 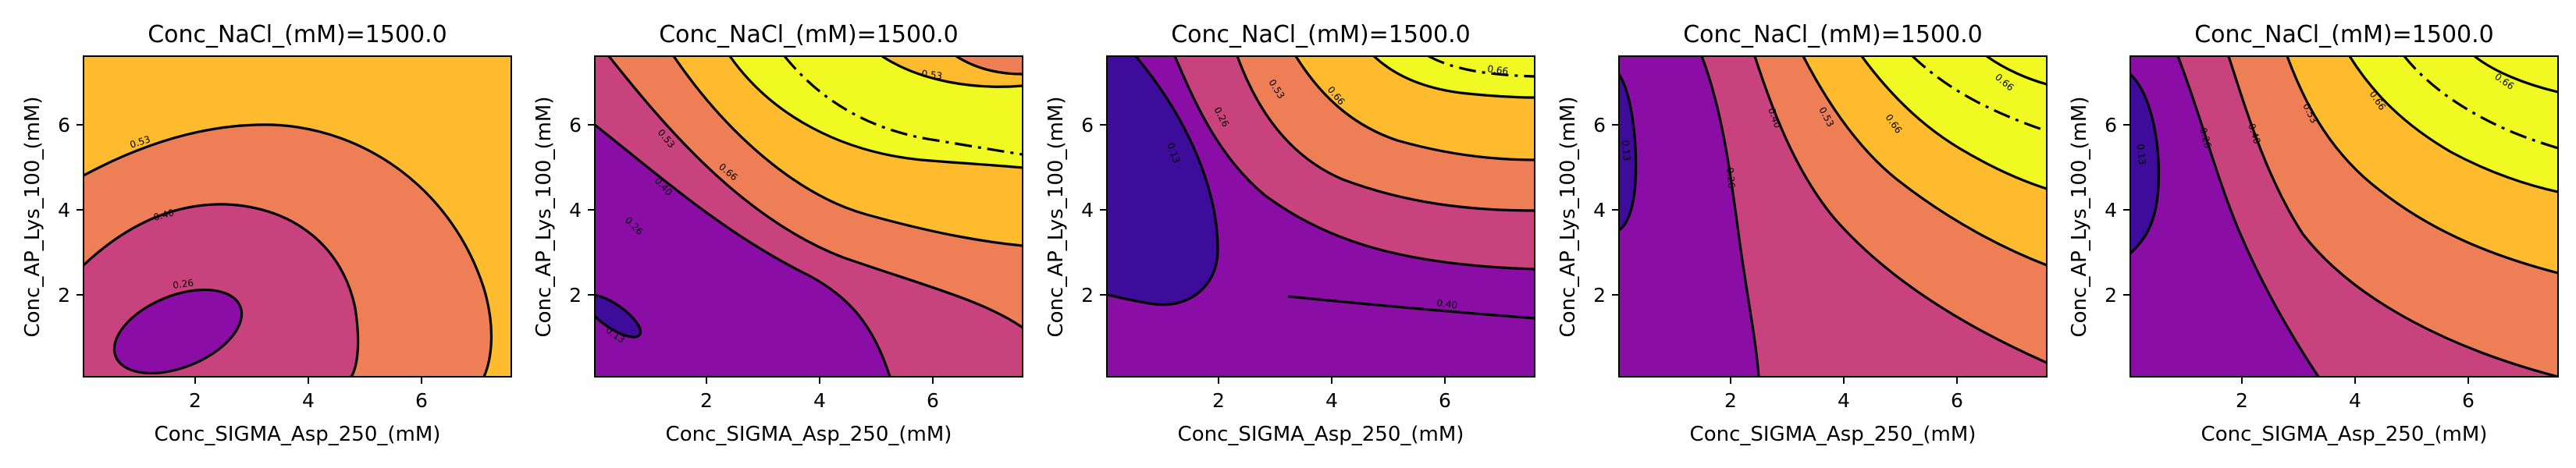 What do you see at coordinates (575, 211) in the screenshot?
I see `panel-2-y-tick-label: 4` at bounding box center [575, 211].